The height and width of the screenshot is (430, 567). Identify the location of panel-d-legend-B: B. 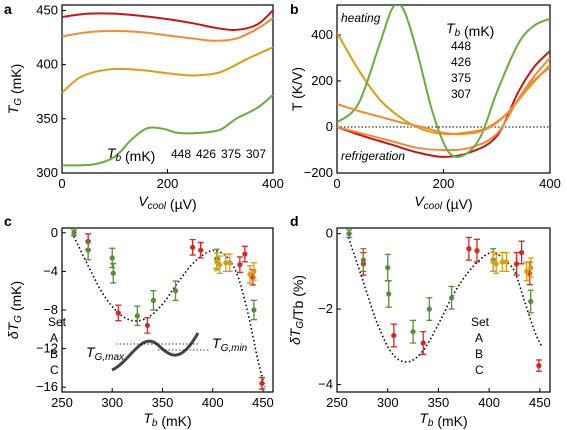
(479, 354).